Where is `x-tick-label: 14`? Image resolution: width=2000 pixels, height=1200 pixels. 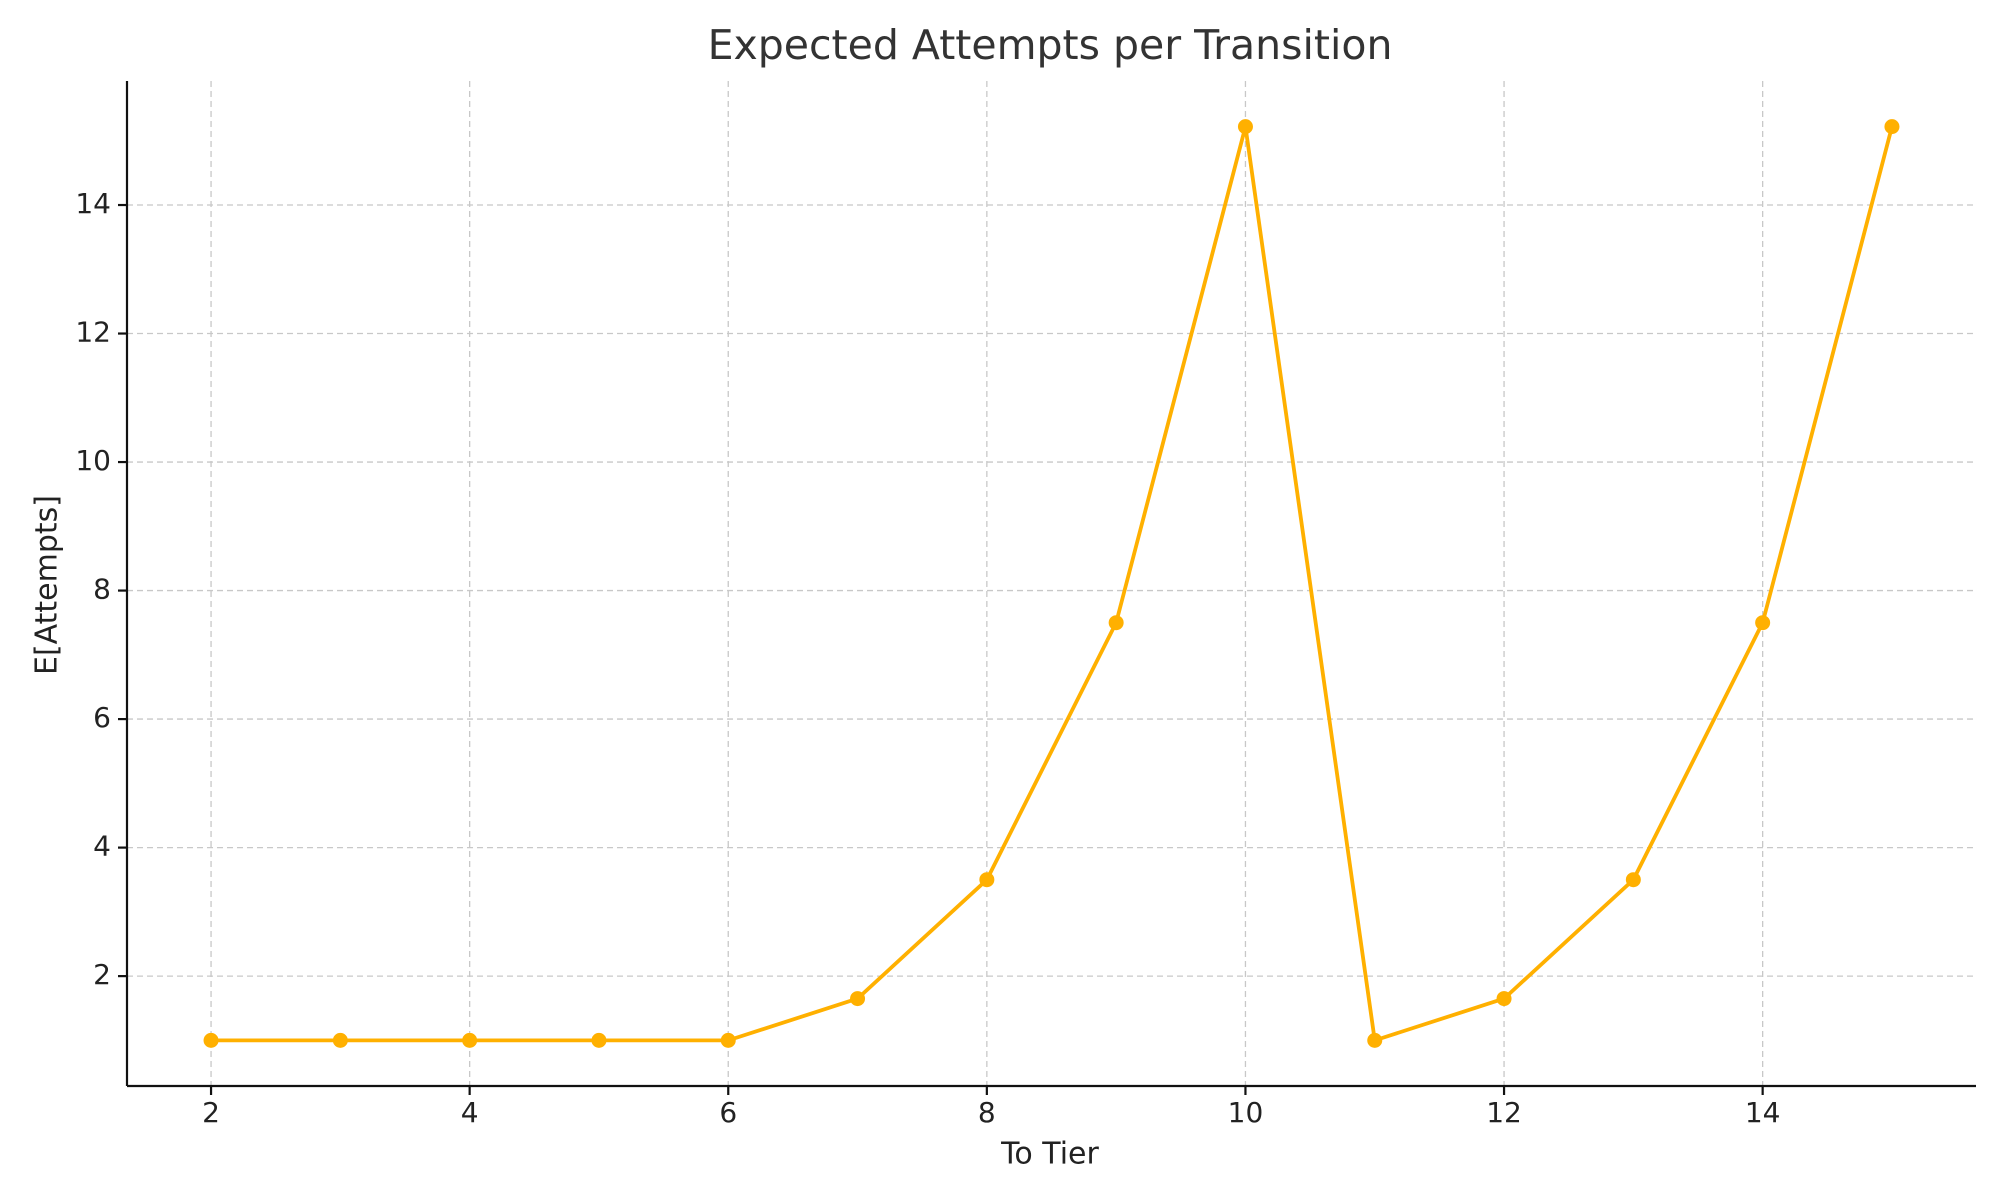
x-tick-label: 14 is located at coordinates (1763, 1112).